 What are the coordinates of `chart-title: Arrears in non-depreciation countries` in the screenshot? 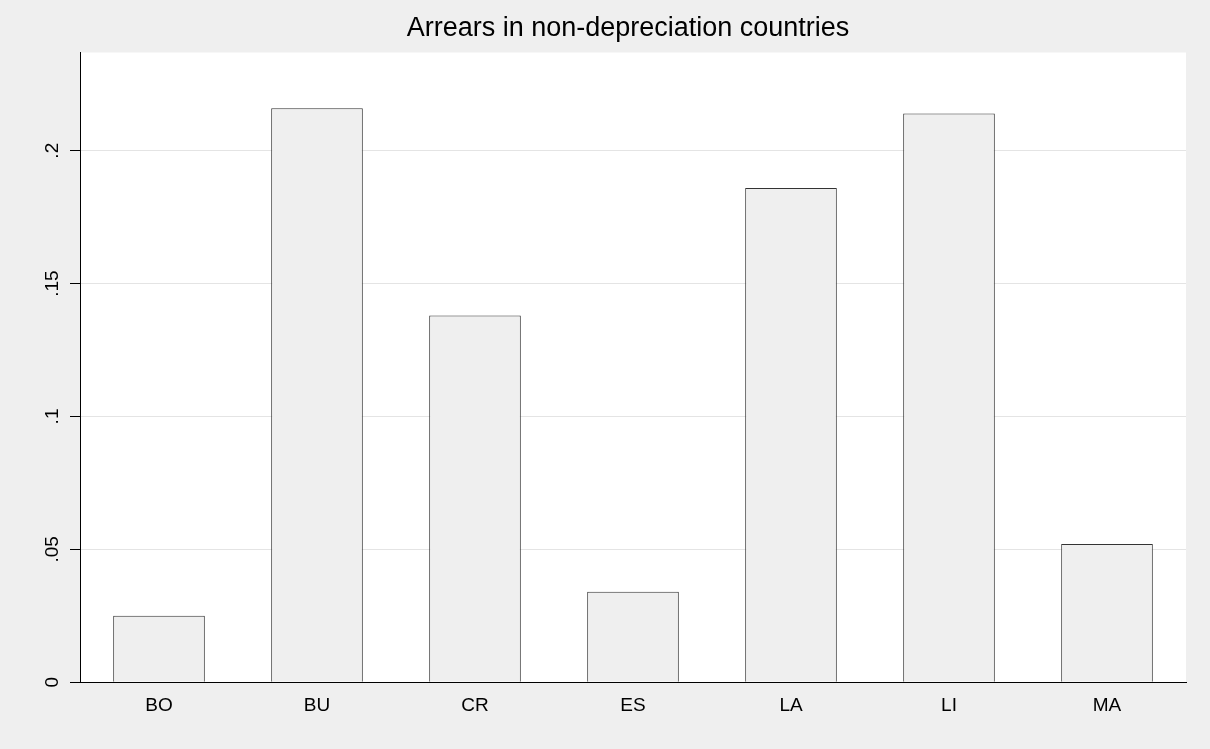 It's located at (628, 26).